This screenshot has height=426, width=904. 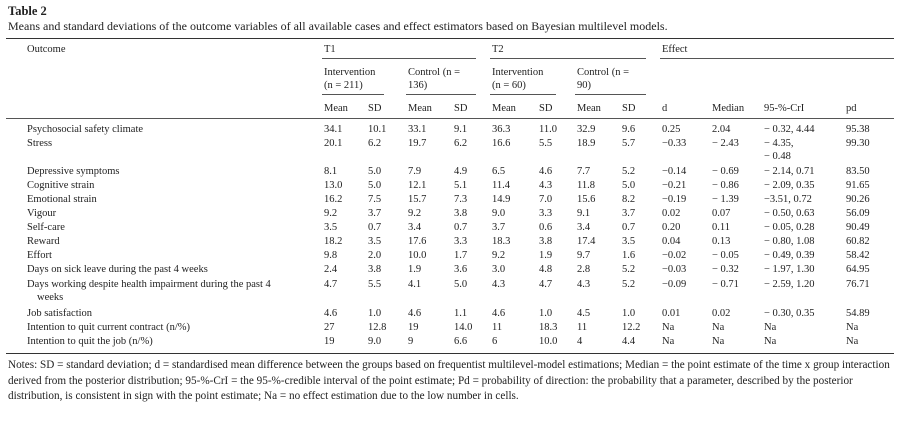 What do you see at coordinates (675, 49) in the screenshot?
I see `header-effect: Effect` at bounding box center [675, 49].